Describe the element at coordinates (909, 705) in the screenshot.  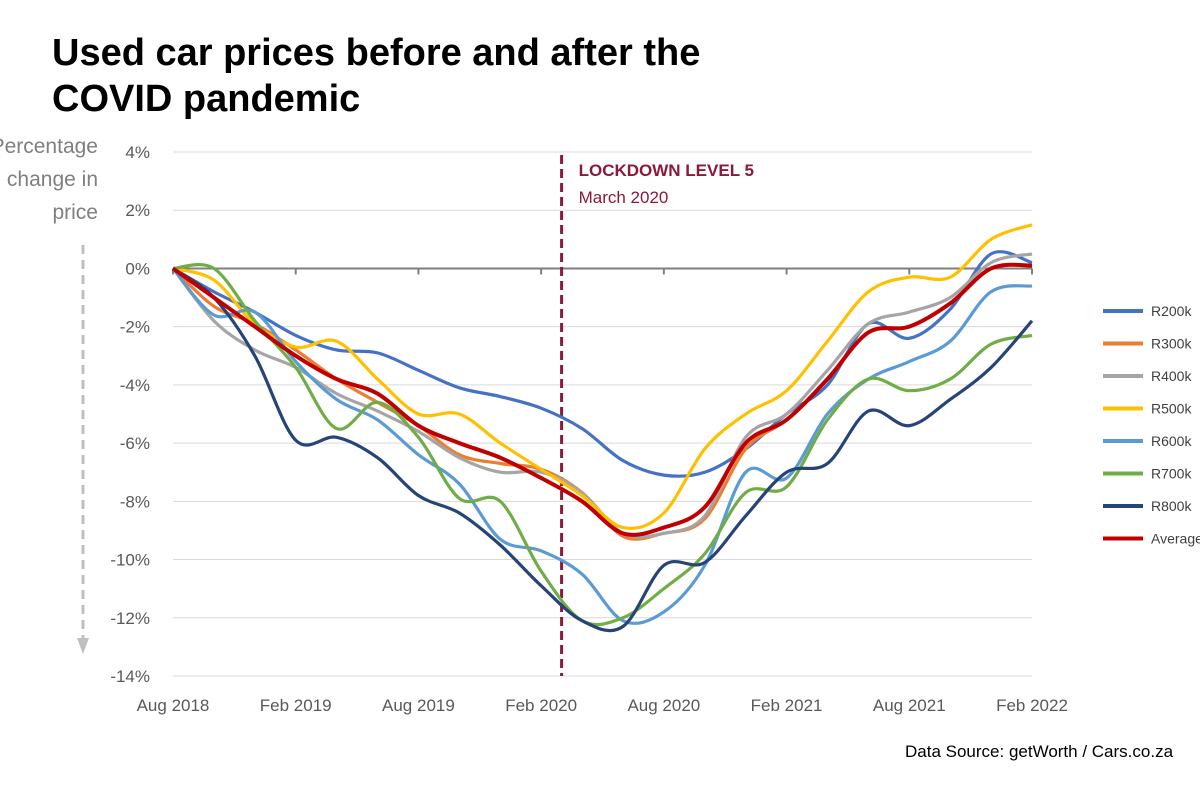
I see `x-tick-label: Aug 2021` at that location.